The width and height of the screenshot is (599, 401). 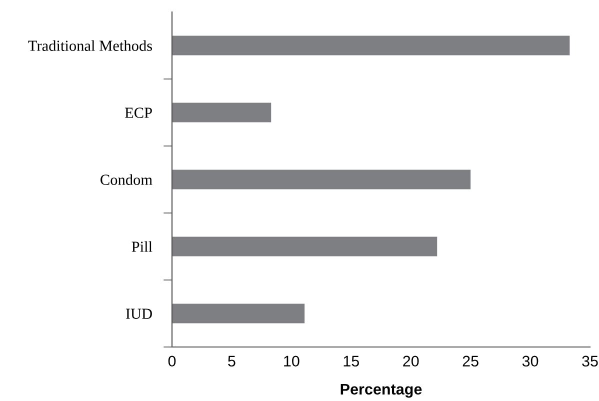 I want to click on x-tick-label: 20, so click(x=411, y=361).